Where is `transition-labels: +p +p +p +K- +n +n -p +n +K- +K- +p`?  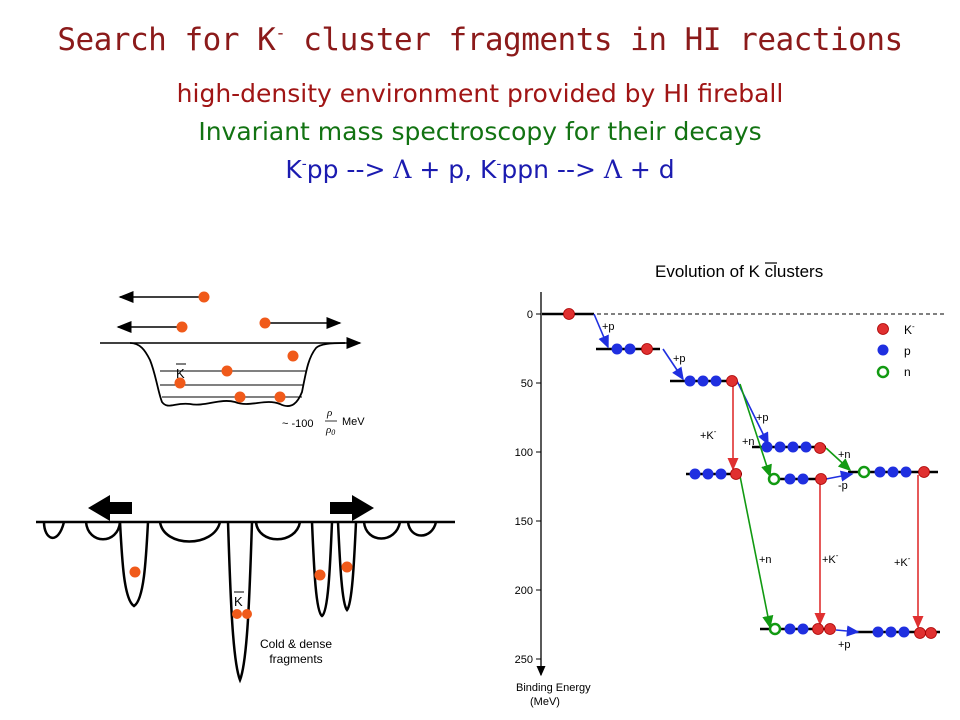 transition-labels: +p +p +p +K- +n +n -p +n +K- +K- +p is located at coordinates (756, 486).